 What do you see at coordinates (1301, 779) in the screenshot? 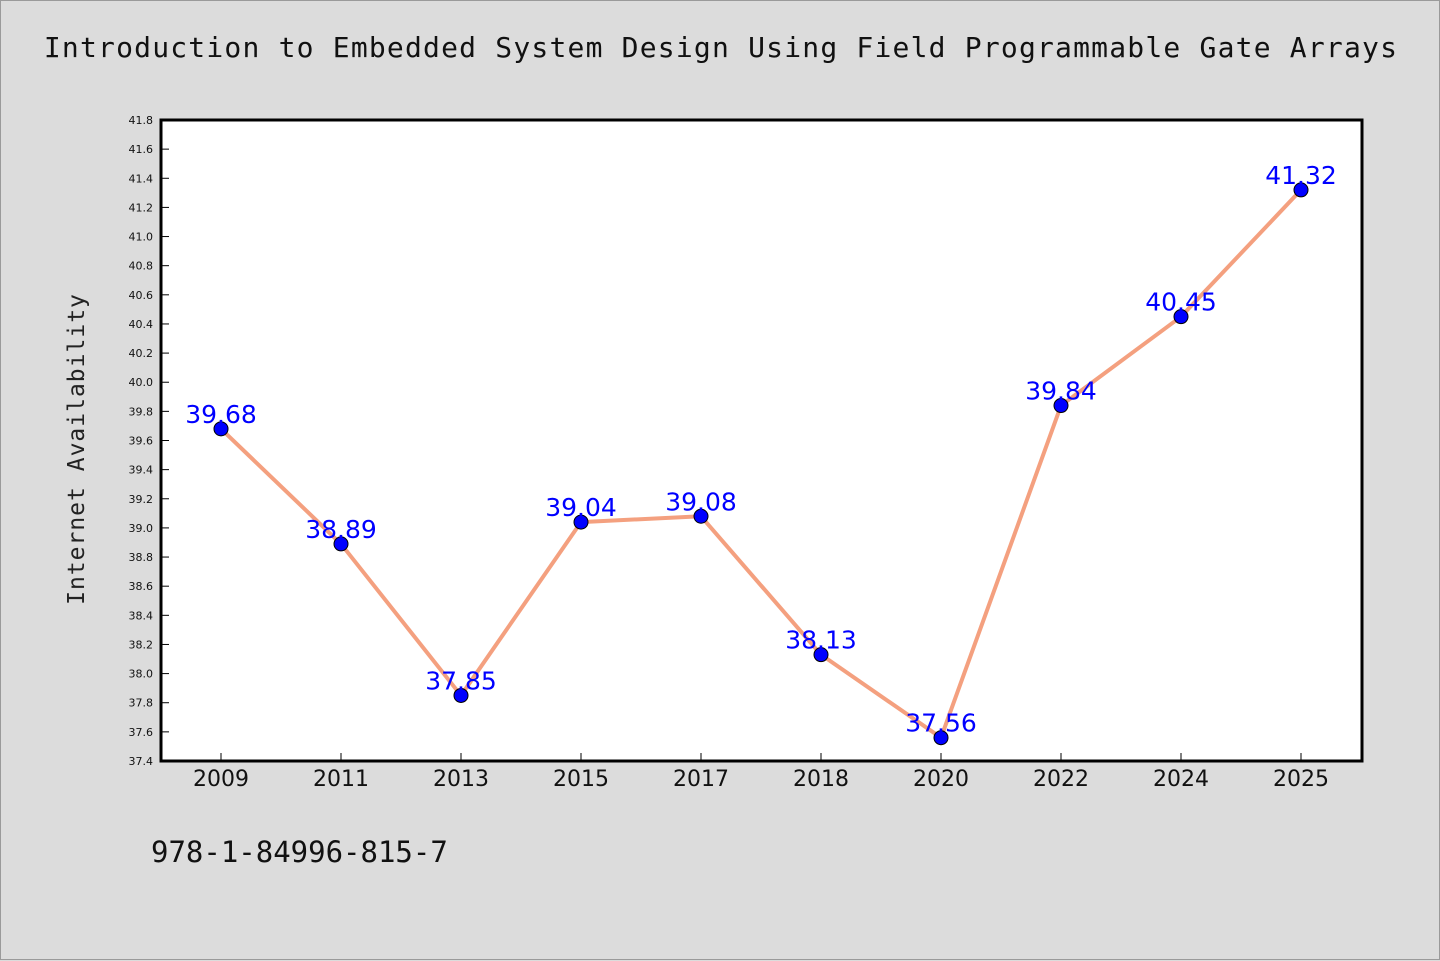
I see `x-tick-label: 2025` at bounding box center [1301, 779].